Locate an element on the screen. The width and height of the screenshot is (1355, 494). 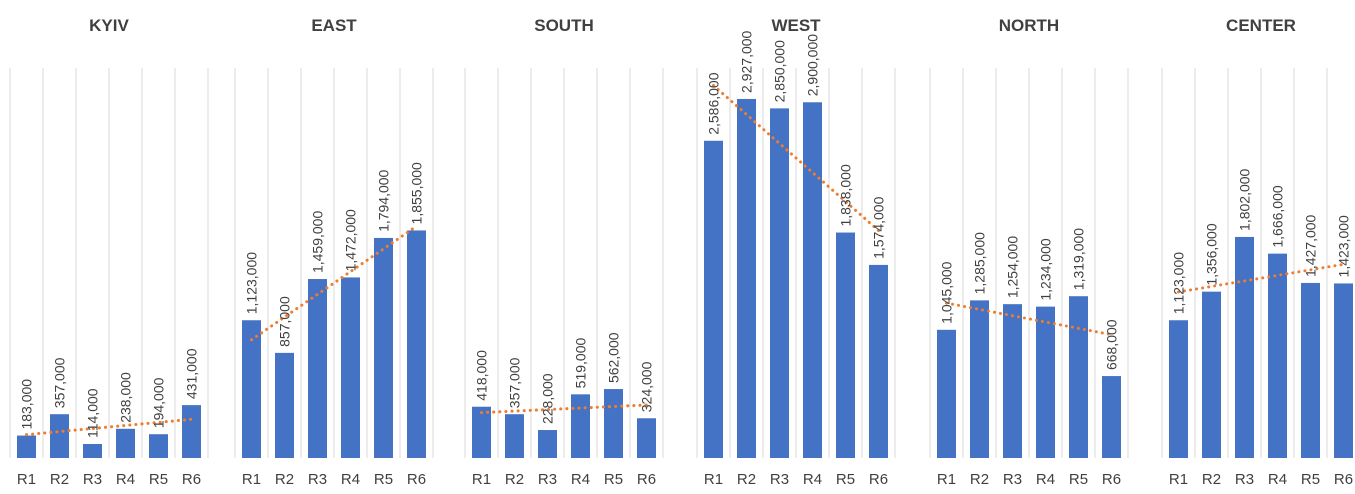
chart-title: KYIV is located at coordinates (109, 25).